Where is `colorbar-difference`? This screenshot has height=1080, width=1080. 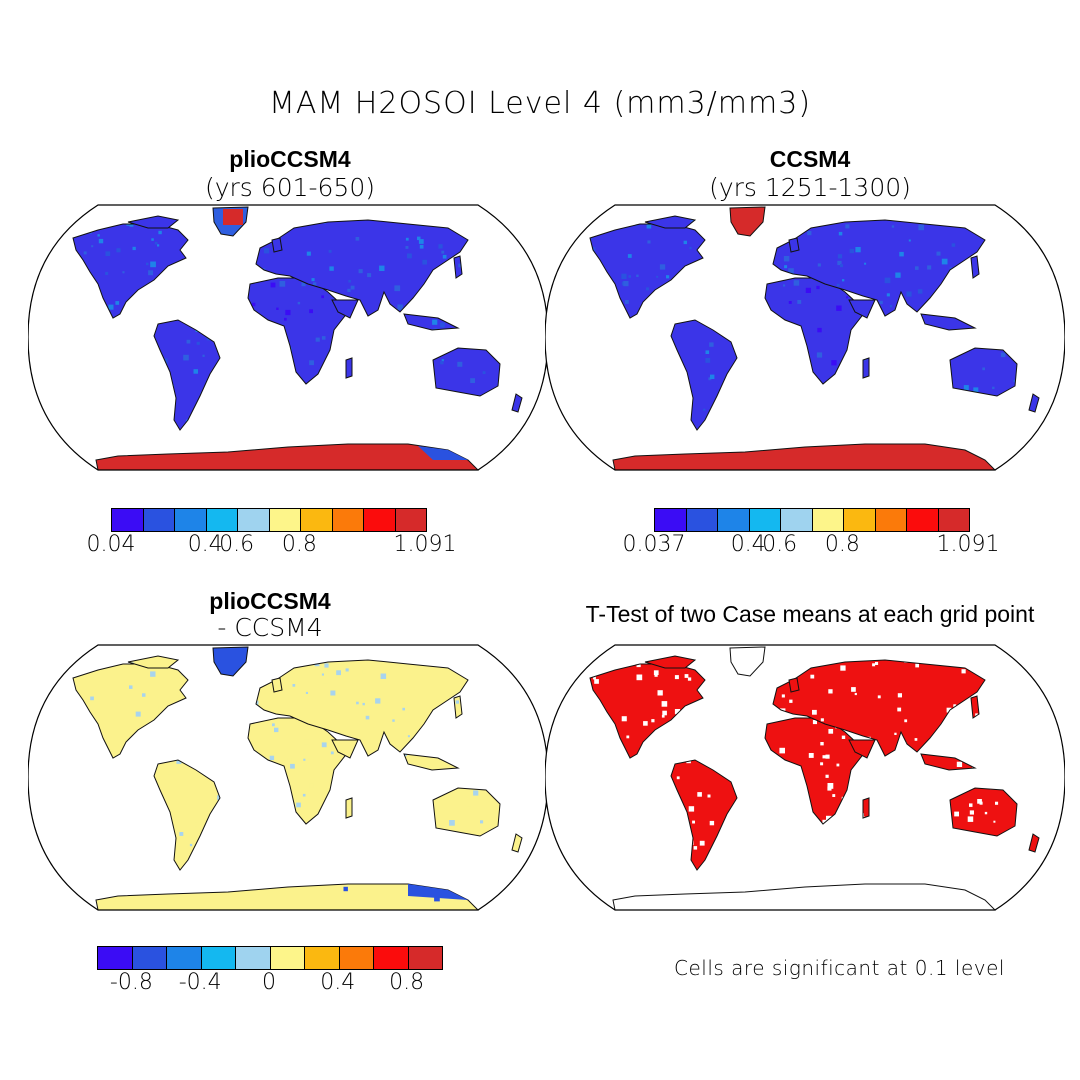 colorbar-difference is located at coordinates (270, 958).